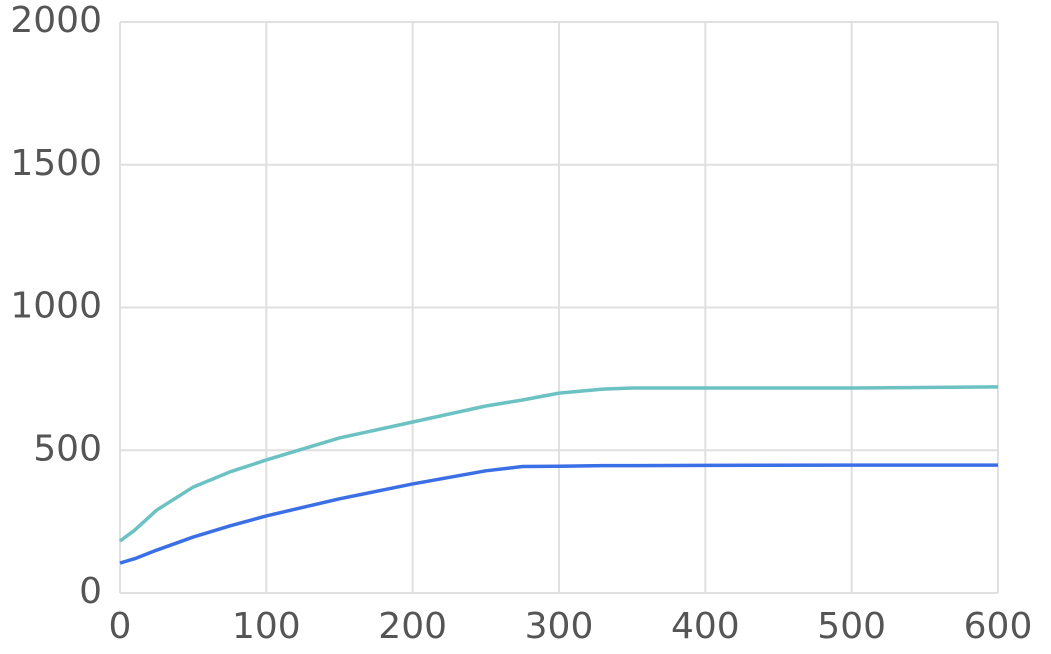 Image resolution: width=1051 pixels, height=654 pixels. What do you see at coordinates (56, 163) in the screenshot?
I see `y-tick-label: 1500` at bounding box center [56, 163].